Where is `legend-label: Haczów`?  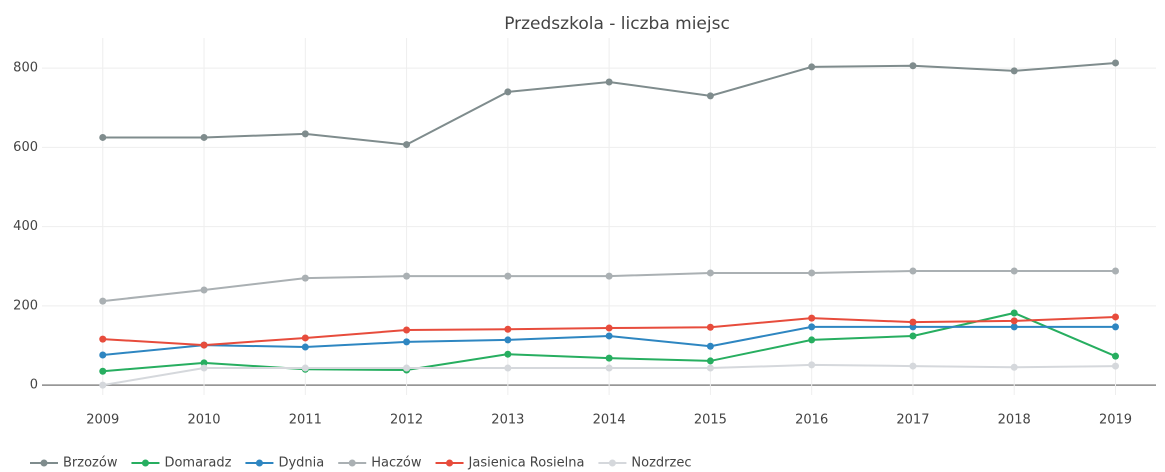 legend-label: Haczów is located at coordinates (396, 463).